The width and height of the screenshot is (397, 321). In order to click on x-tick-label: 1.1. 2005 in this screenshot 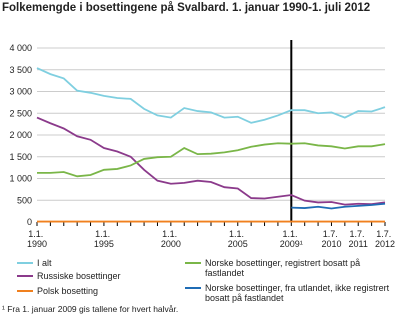, I will do `click(238, 239)`.